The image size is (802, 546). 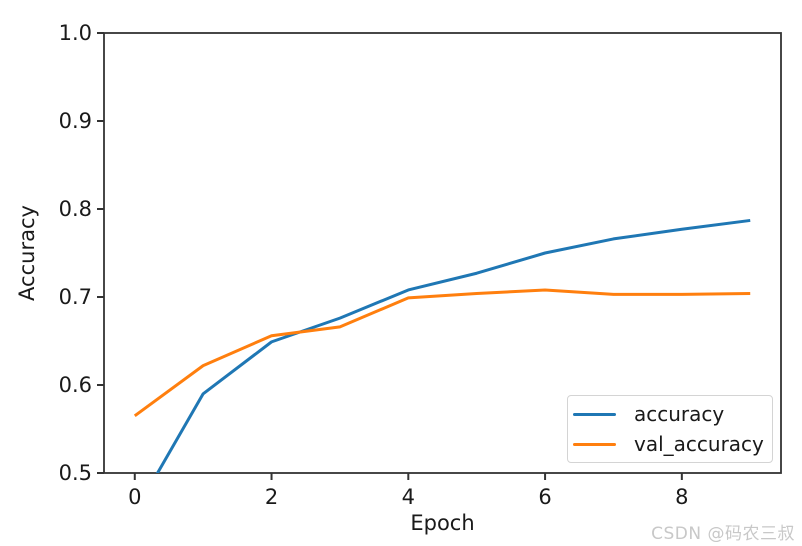 I want to click on legend: accuracy val_accuracy, so click(x=670, y=429).